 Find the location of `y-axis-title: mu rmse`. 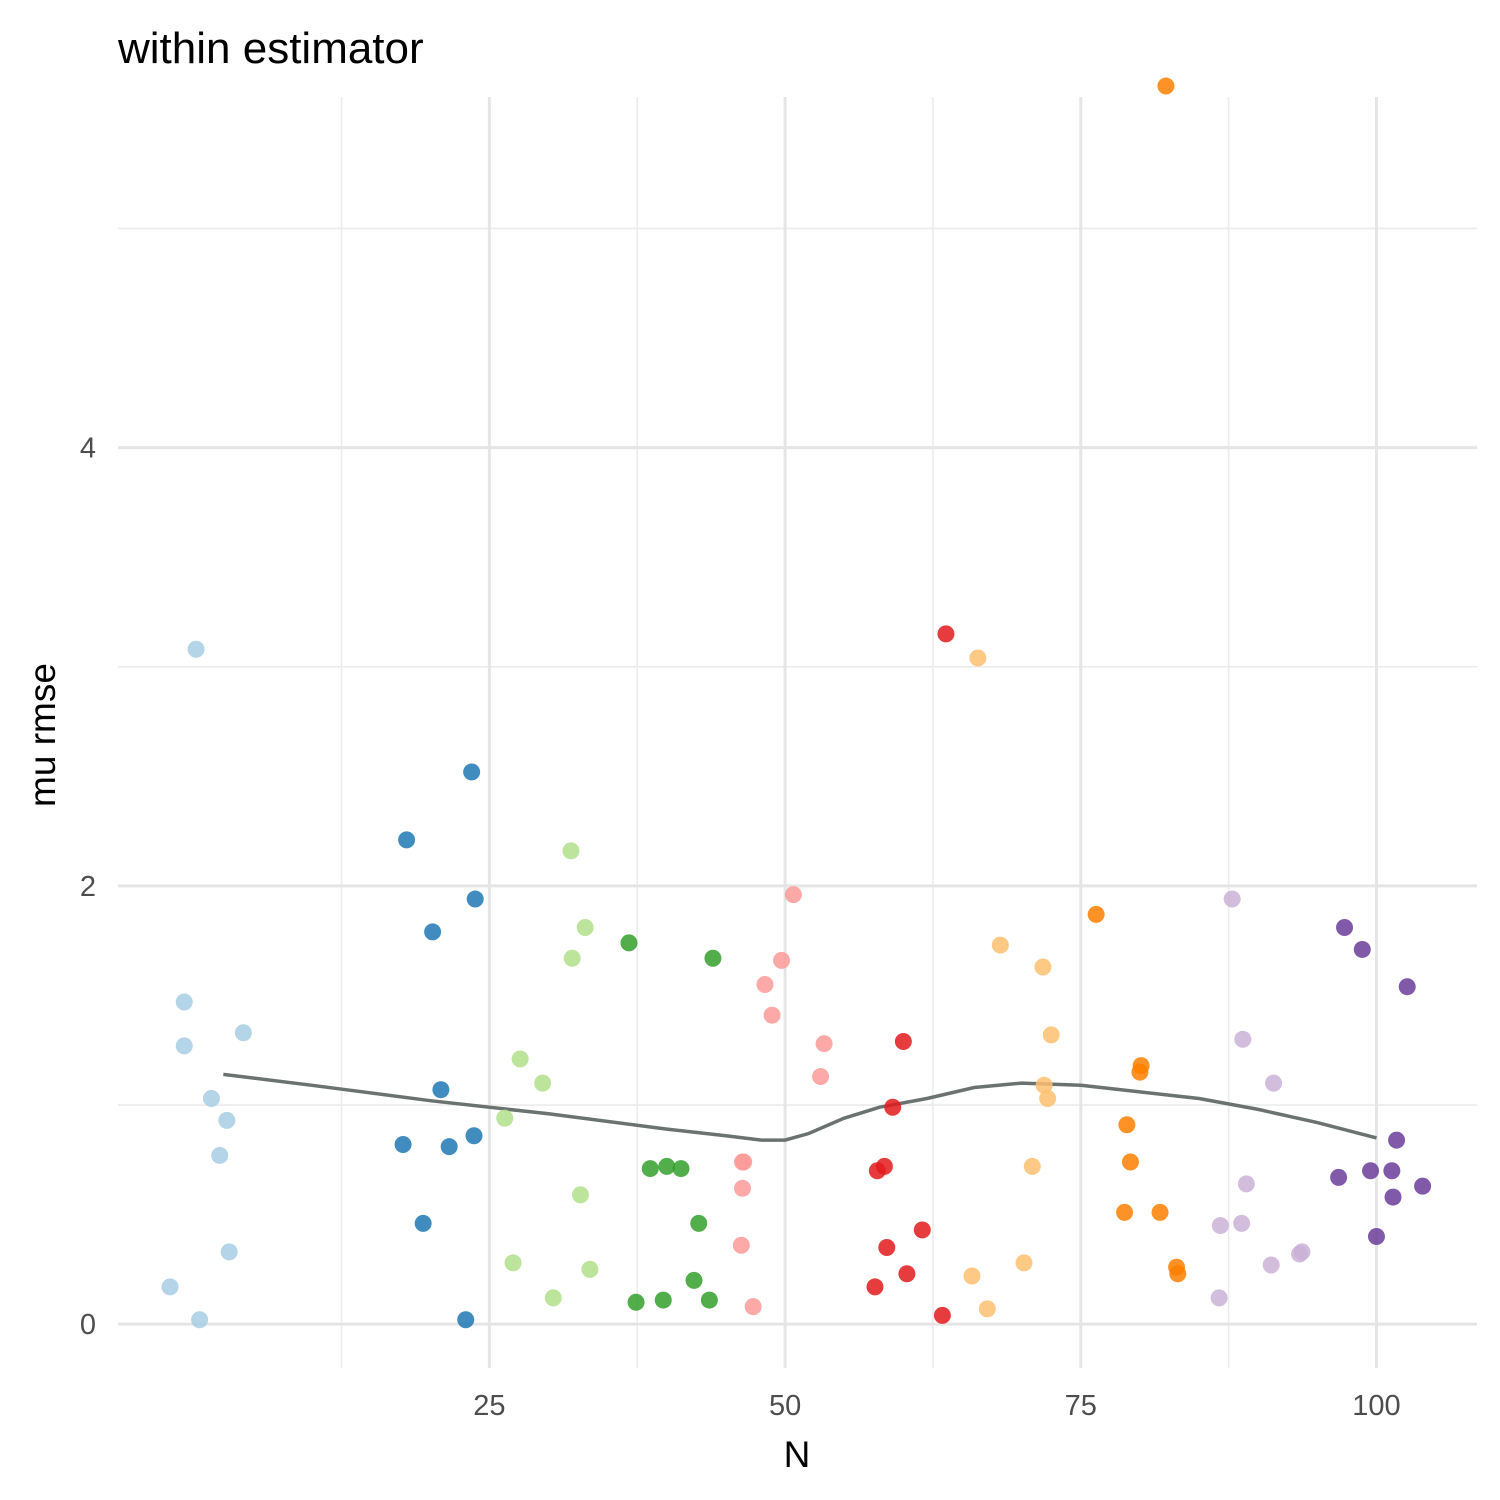

y-axis-title: mu rmse is located at coordinates (42, 735).